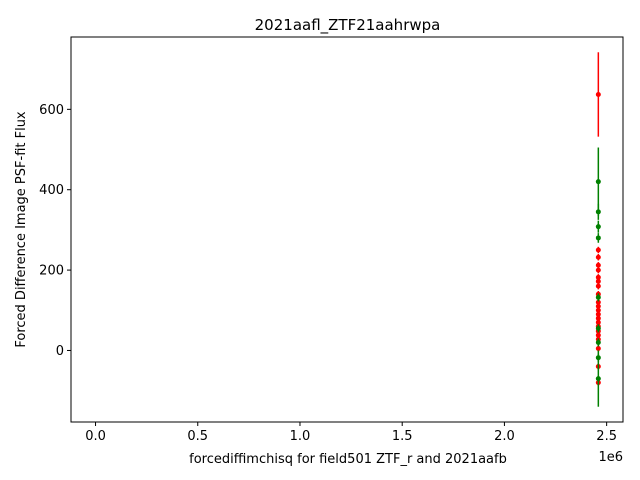 The height and width of the screenshot is (480, 640). Describe the element at coordinates (348, 25) in the screenshot. I see `chart-title: 2021aafl_ZTF21aahrwpa` at that location.